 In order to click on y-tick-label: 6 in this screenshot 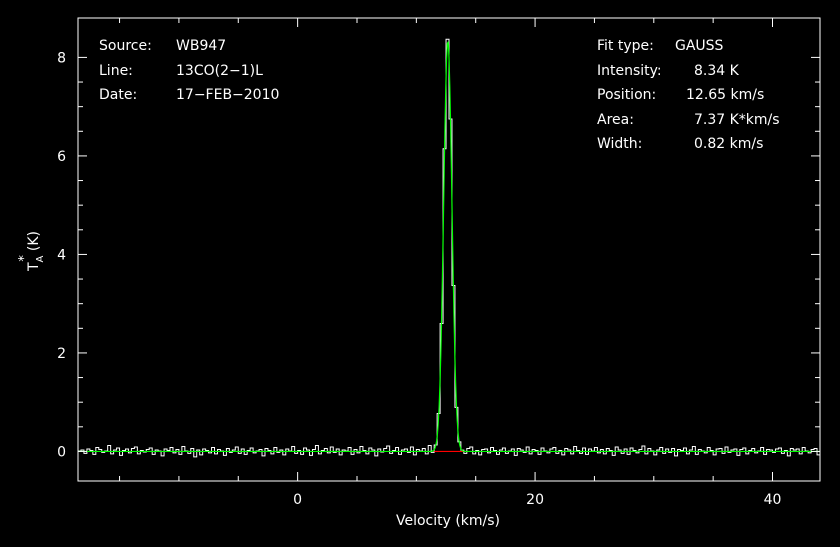, I will do `click(61, 157)`.